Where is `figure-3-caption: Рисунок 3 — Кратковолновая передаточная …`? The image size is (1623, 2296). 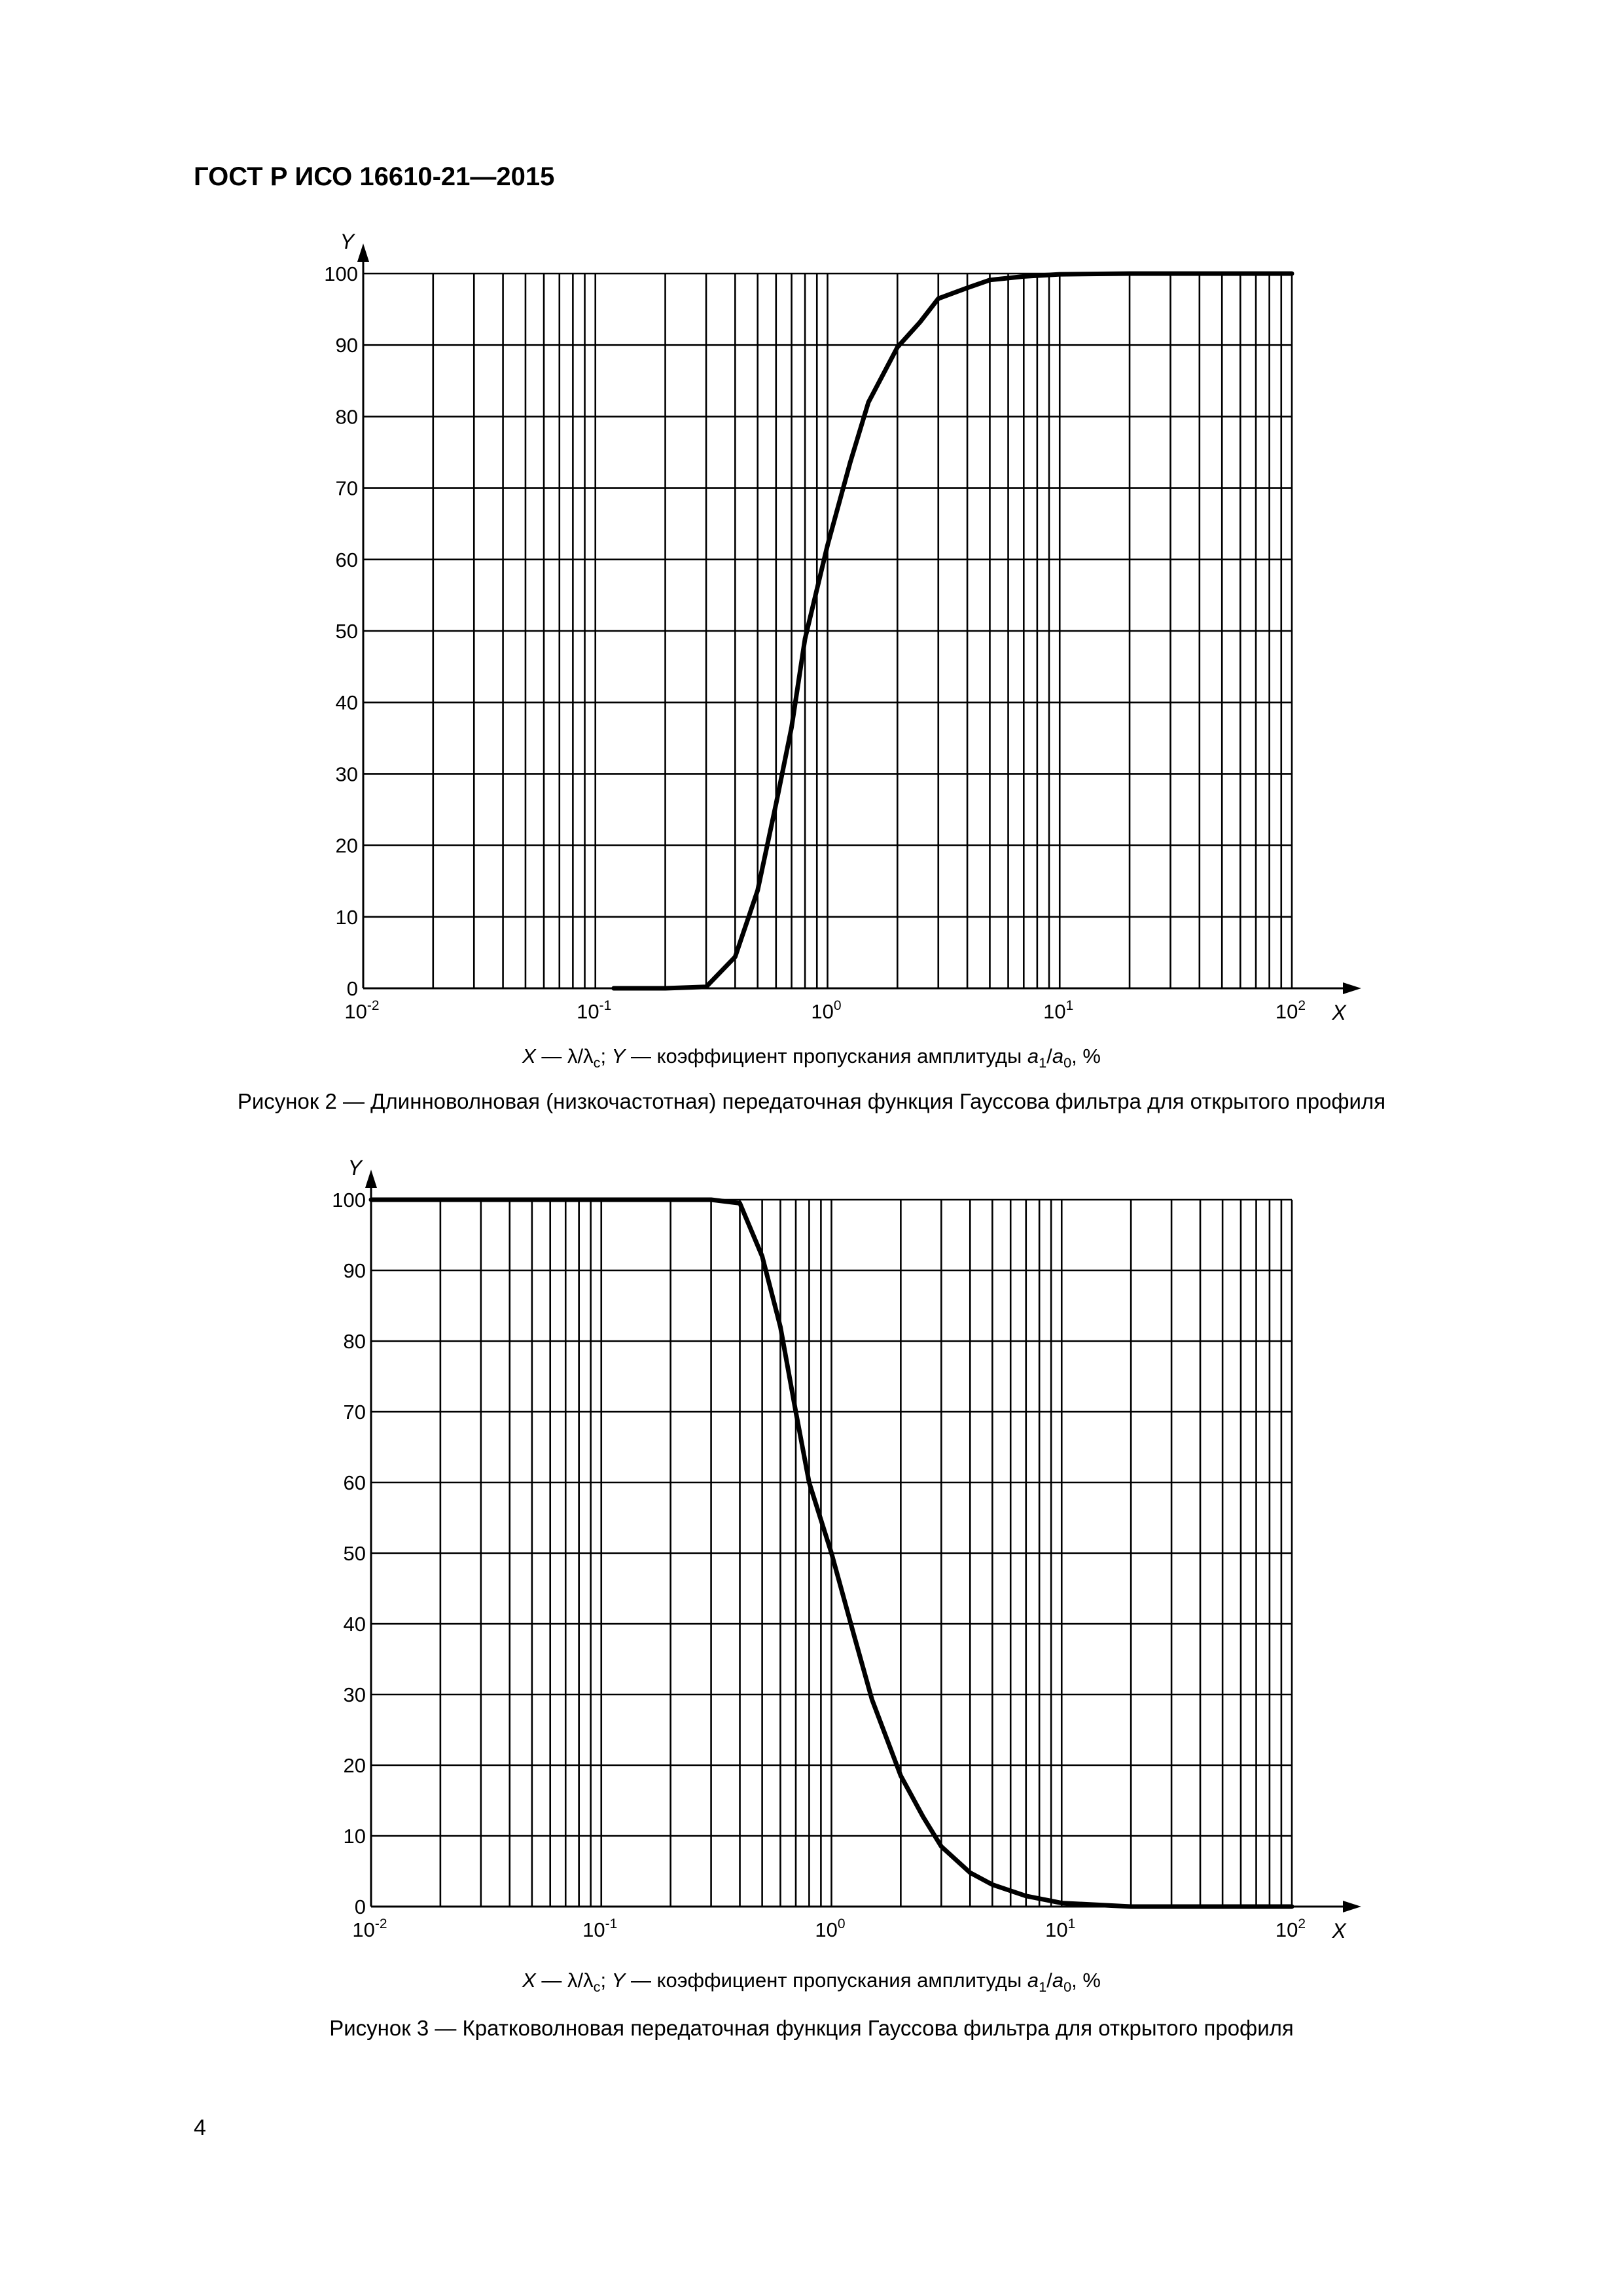 figure-3-caption: Рисунок 3 — Кратковолновая передаточная … is located at coordinates (811, 2028).